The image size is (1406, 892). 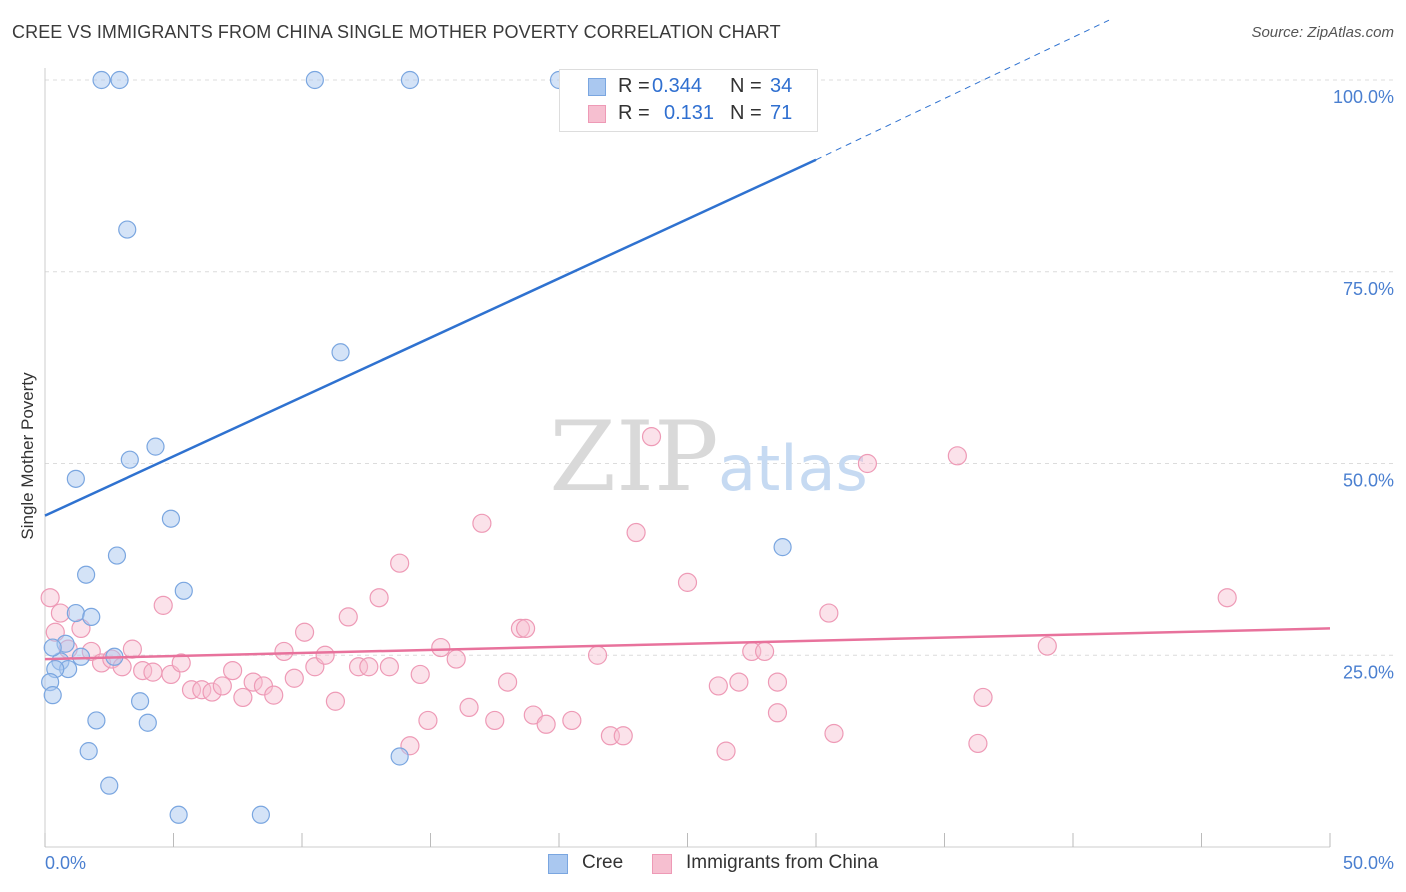 I want to click on y-tick-label: 100.0%, so click(x=1363, y=97).